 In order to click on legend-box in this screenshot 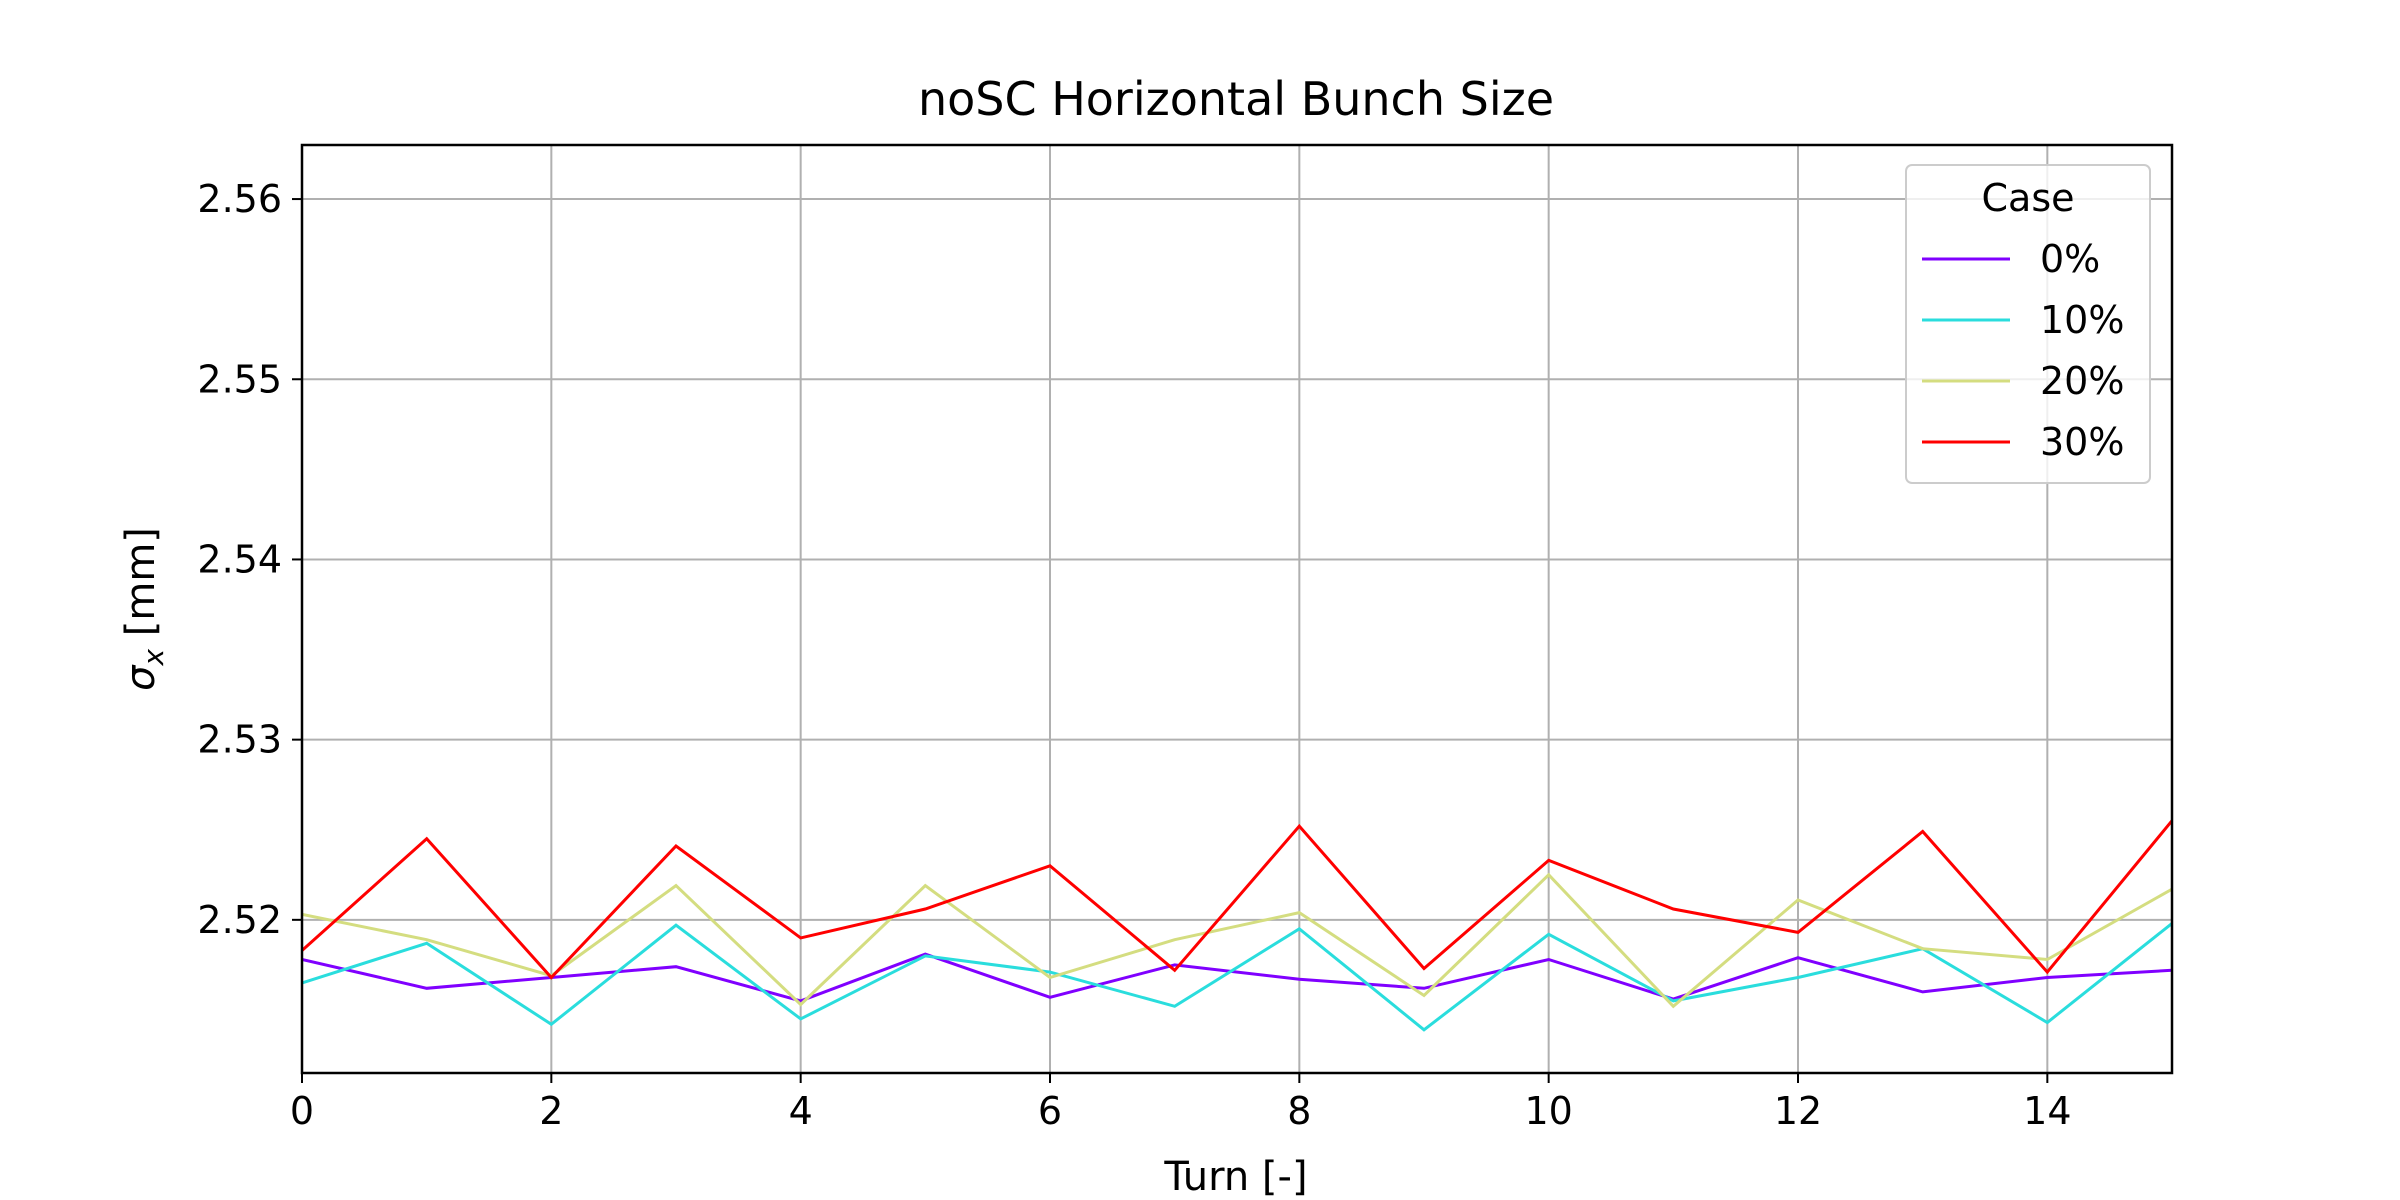, I will do `click(2028, 324)`.